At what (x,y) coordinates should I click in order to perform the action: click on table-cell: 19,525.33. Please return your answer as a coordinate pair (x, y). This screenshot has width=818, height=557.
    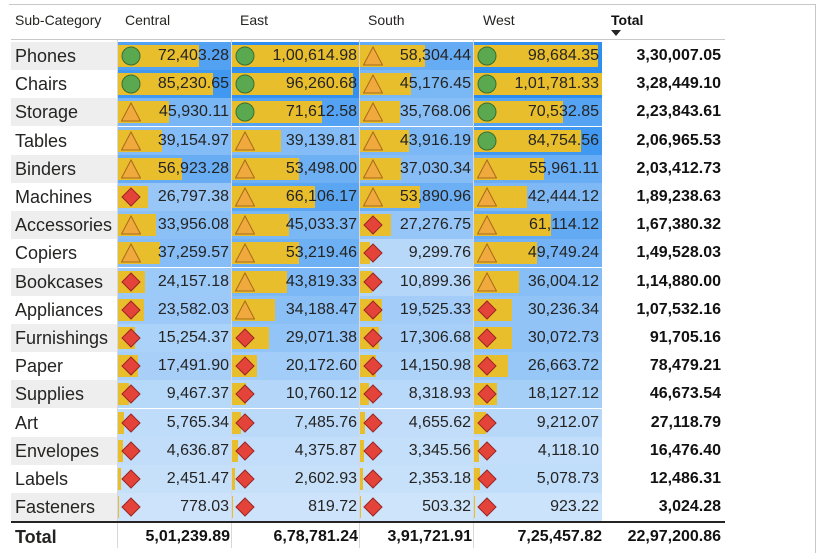
    Looking at the image, I should click on (417, 309).